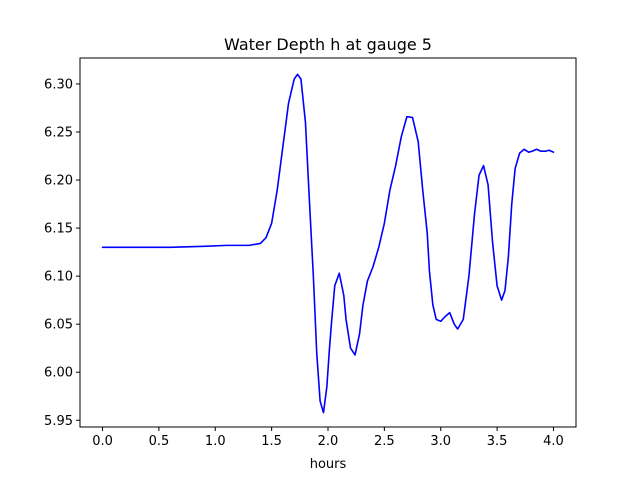 The height and width of the screenshot is (480, 640). Describe the element at coordinates (58, 277) in the screenshot. I see `y-tick-label: 6.10` at that location.